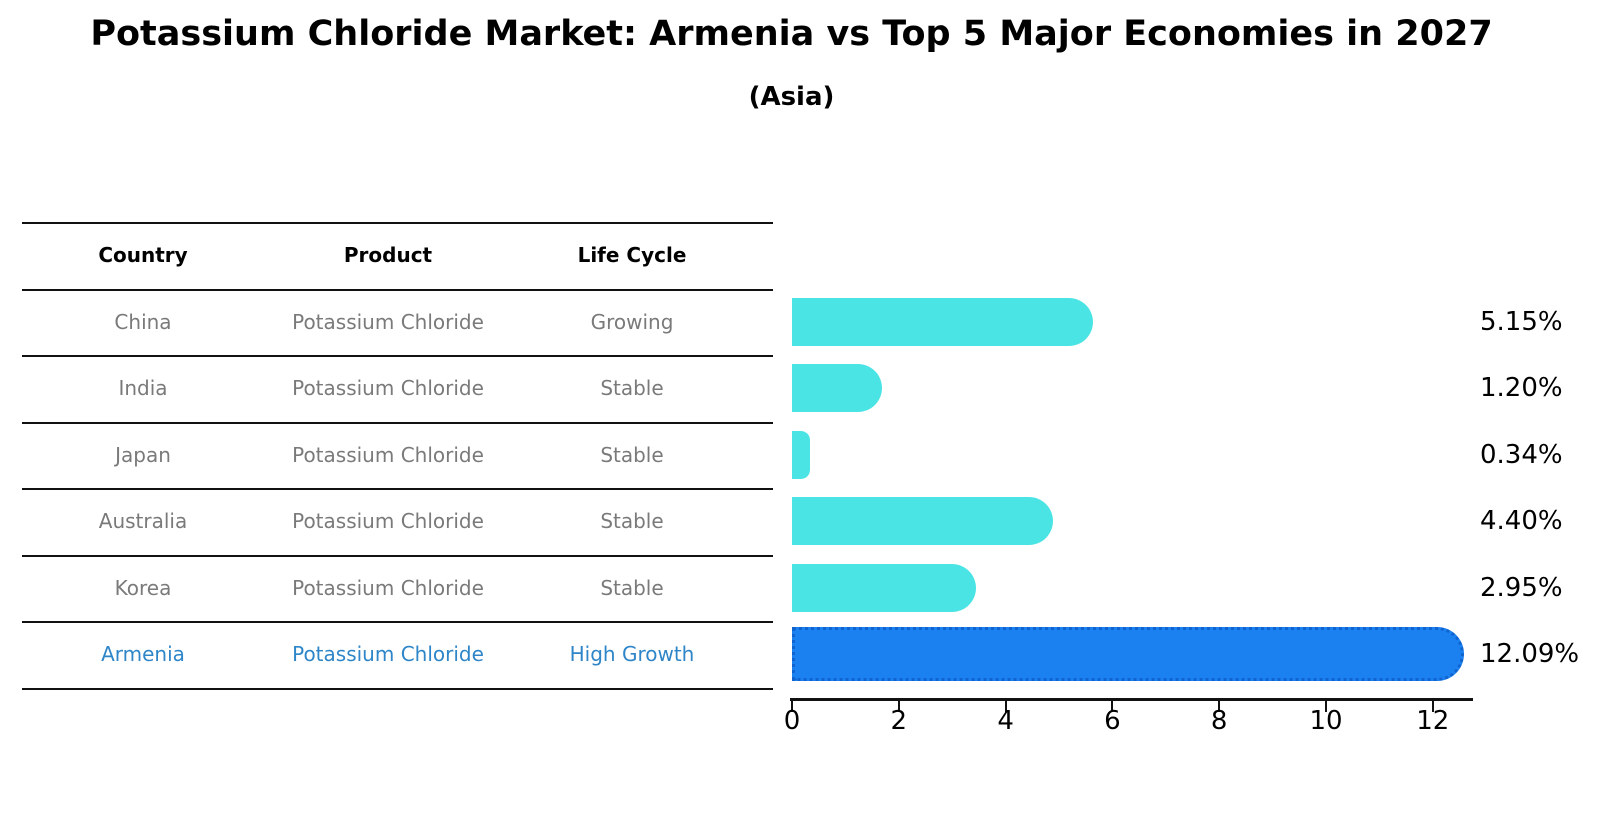 This screenshot has height=823, width=1605. What do you see at coordinates (801, 454) in the screenshot?
I see `bar-japan` at bounding box center [801, 454].